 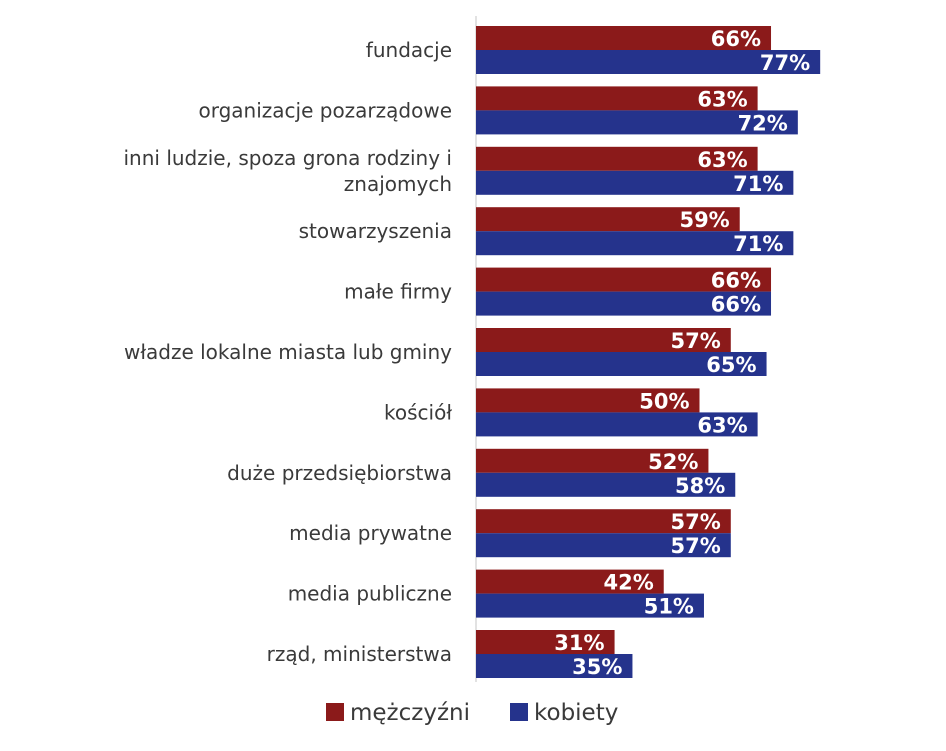 What do you see at coordinates (288, 158) in the screenshot?
I see `category-label: inni ludzie, spoza grona rodziny i` at bounding box center [288, 158].